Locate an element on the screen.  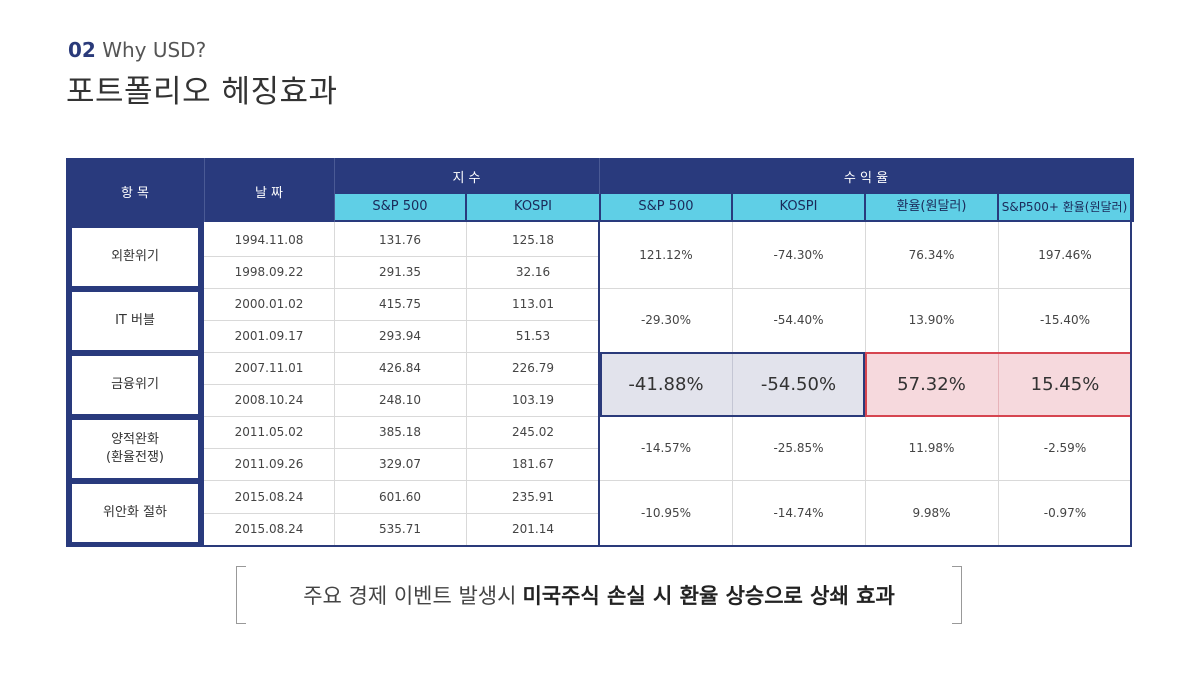
date-cell: 2008.10.24 is located at coordinates (269, 400).